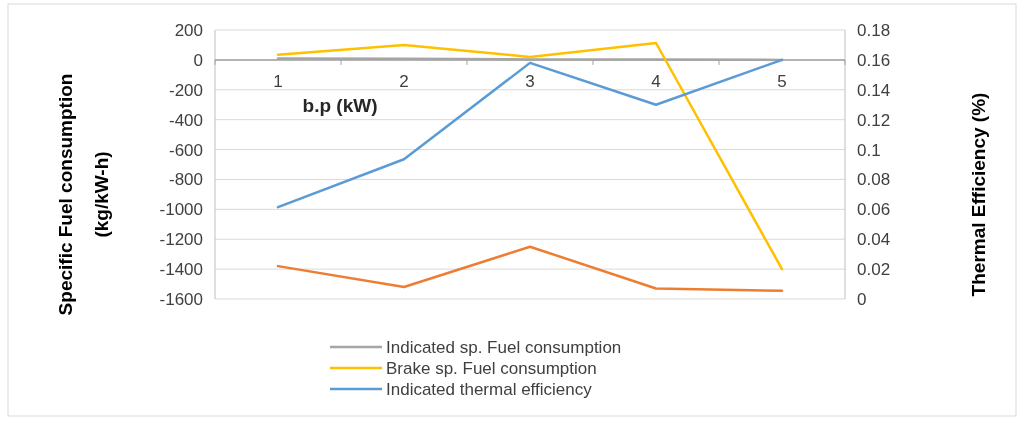  Describe the element at coordinates (181, 299) in the screenshot. I see `y-tick-label: -1600` at that location.